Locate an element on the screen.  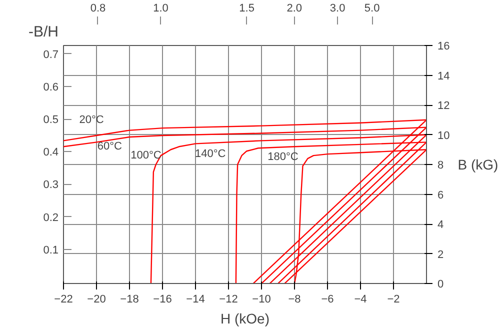
text: 3.0 is located at coordinates (338, 8).